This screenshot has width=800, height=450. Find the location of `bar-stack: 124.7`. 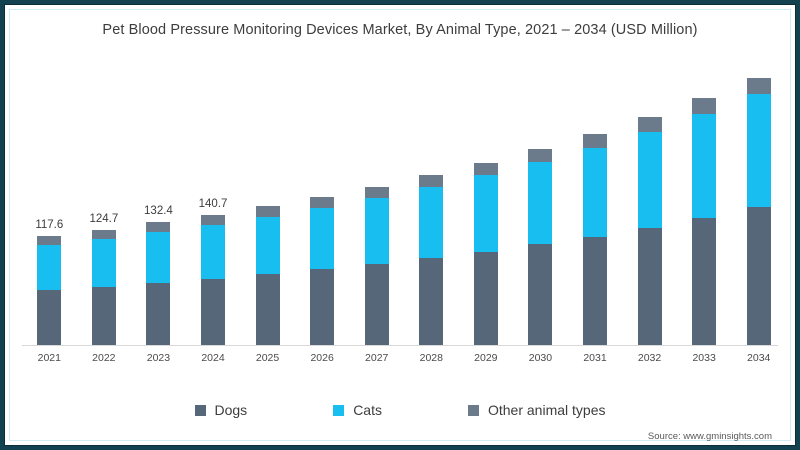

bar-stack: 124.7 is located at coordinates (103, 279).